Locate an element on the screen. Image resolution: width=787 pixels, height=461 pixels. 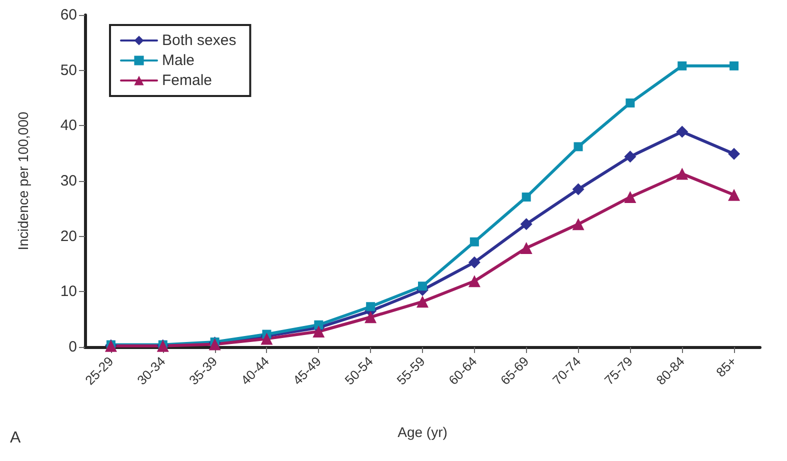
y-tick-label: 0 is located at coordinates (72, 347).